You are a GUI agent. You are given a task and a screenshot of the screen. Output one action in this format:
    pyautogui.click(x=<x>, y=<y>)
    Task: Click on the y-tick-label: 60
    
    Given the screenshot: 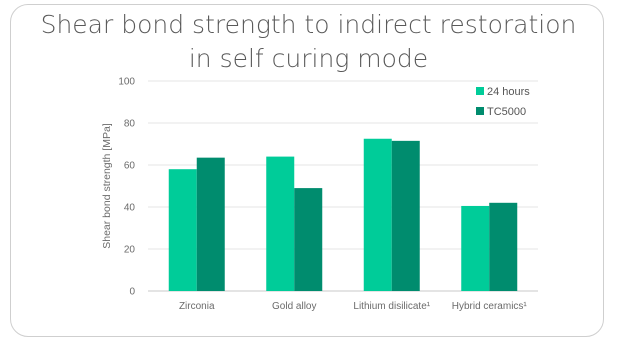 What is the action you would take?
    pyautogui.click(x=130, y=166)
    